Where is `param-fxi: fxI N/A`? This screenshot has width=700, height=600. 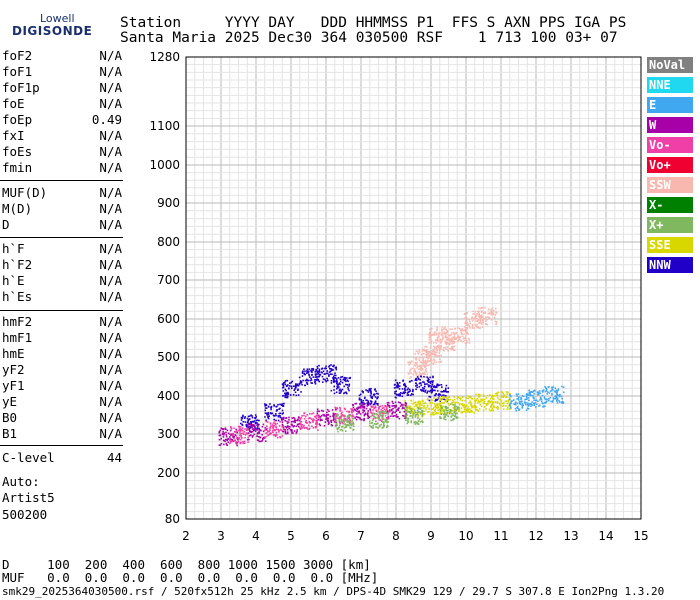 param-fxi: fxI N/A is located at coordinates (62, 136).